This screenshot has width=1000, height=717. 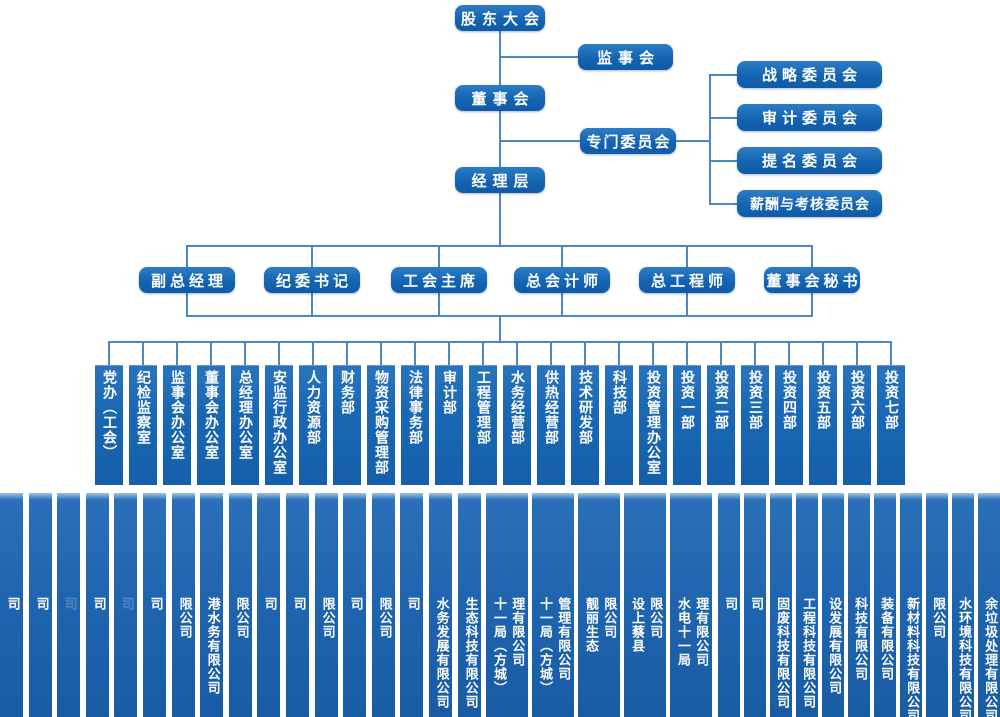 What do you see at coordinates (177, 415) in the screenshot?
I see `department-label: 监事会办公室` at bounding box center [177, 415].